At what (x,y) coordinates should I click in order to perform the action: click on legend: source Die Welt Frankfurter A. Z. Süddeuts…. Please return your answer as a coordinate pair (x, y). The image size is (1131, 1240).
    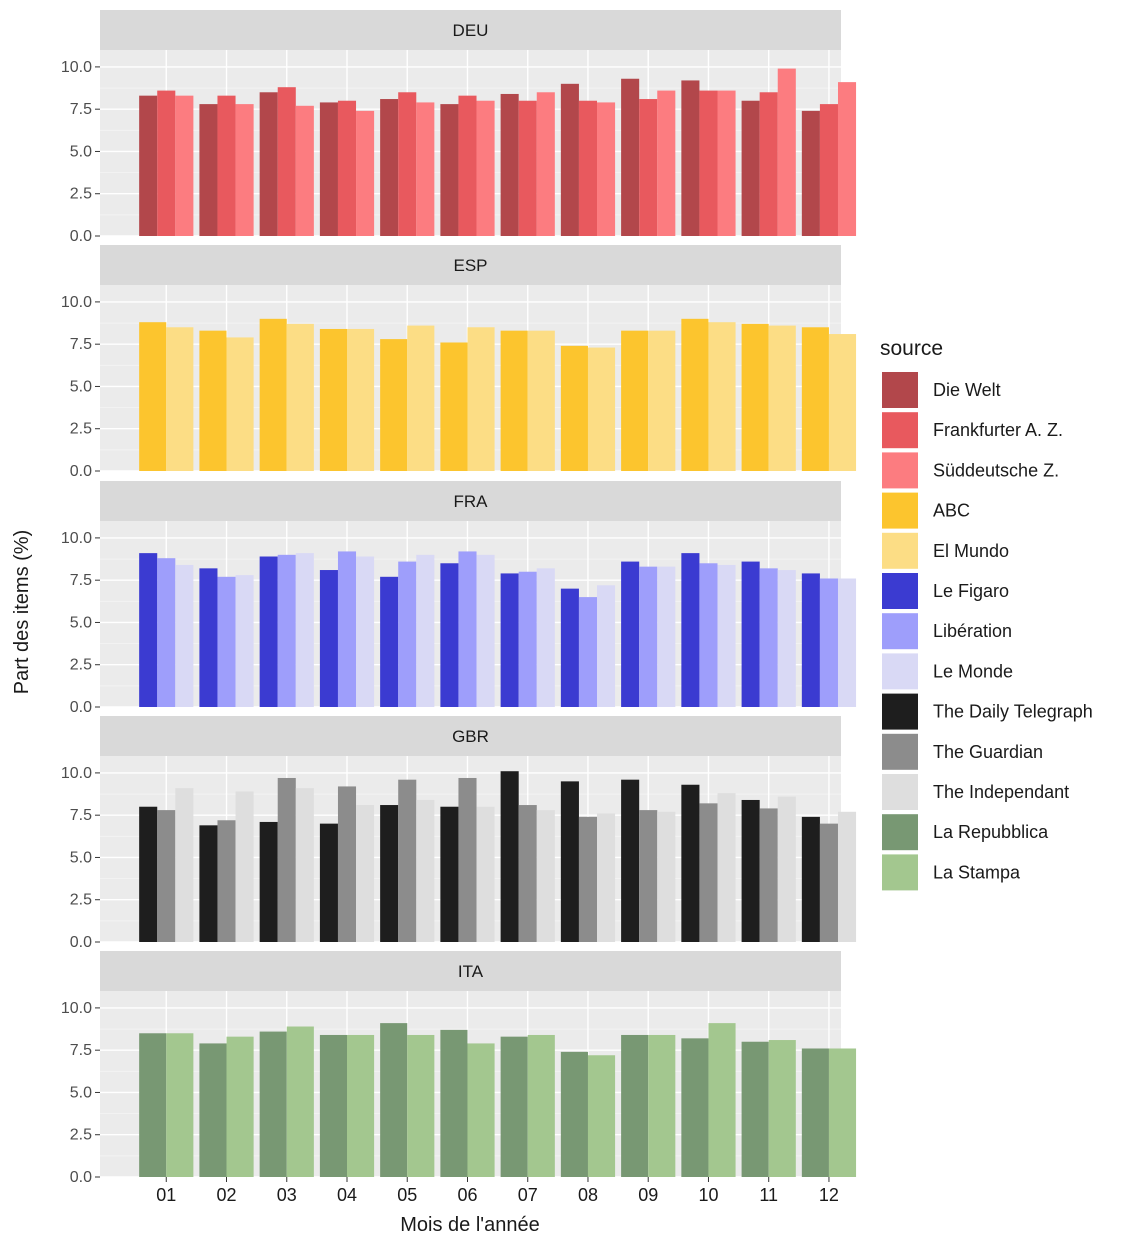
    Looking at the image, I should click on (986, 614).